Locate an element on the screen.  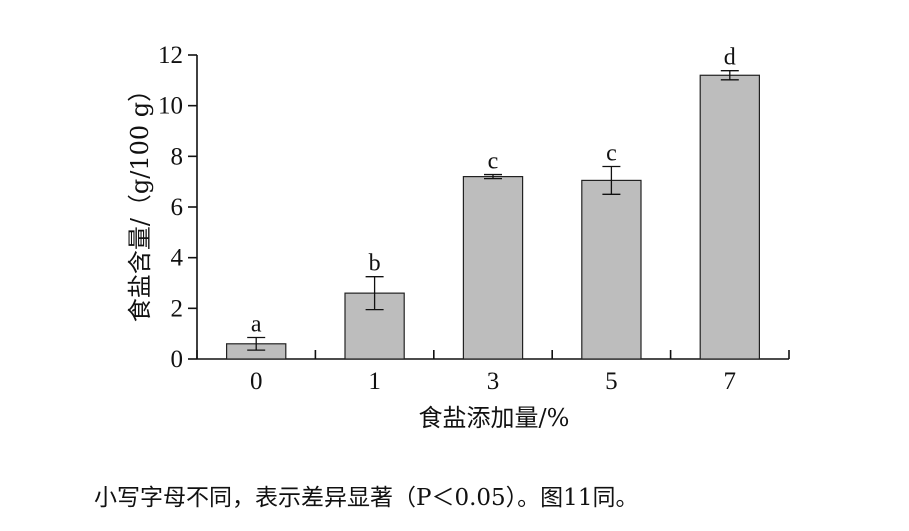
x-tick-label: 0 is located at coordinates (256, 381).